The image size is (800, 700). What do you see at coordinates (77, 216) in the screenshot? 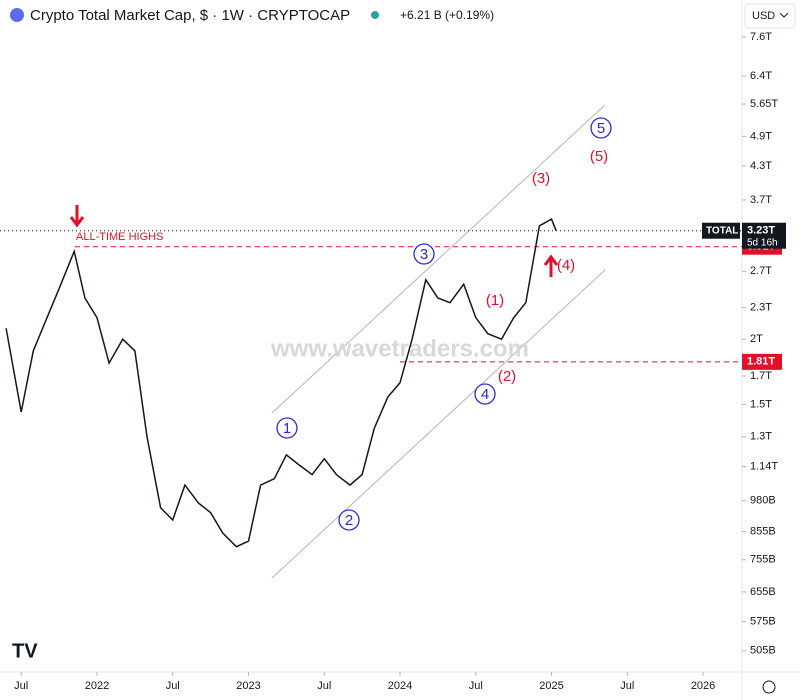
I see `arrow-down` at bounding box center [77, 216].